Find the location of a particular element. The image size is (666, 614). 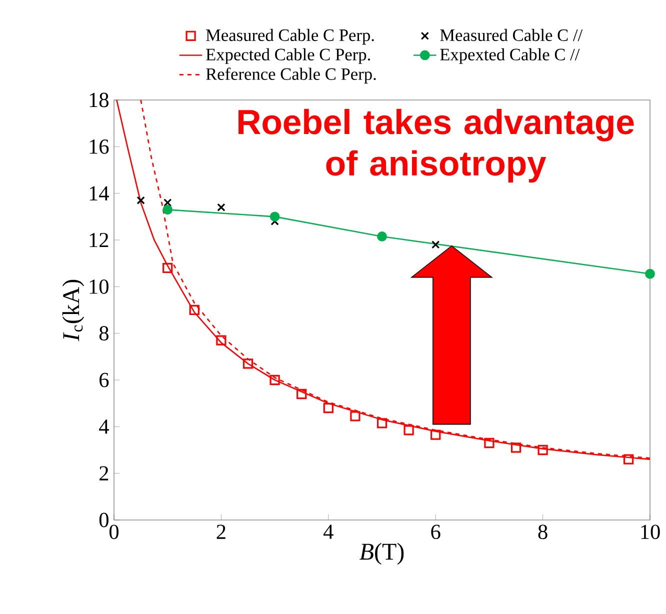

legend-label: Measured Cable C Perp. is located at coordinates (290, 36).